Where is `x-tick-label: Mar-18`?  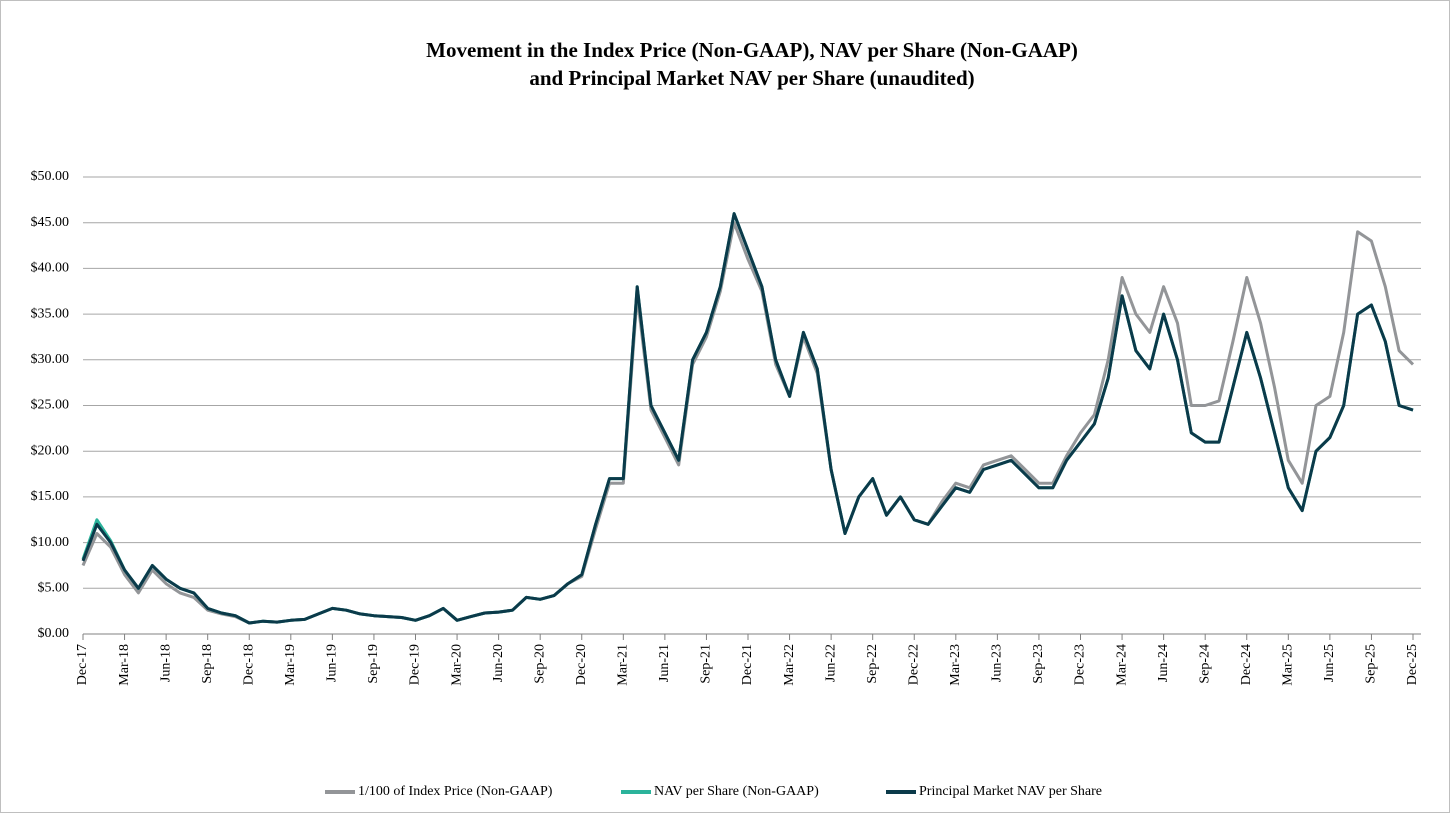
x-tick-label: Mar-18 is located at coordinates (124, 665).